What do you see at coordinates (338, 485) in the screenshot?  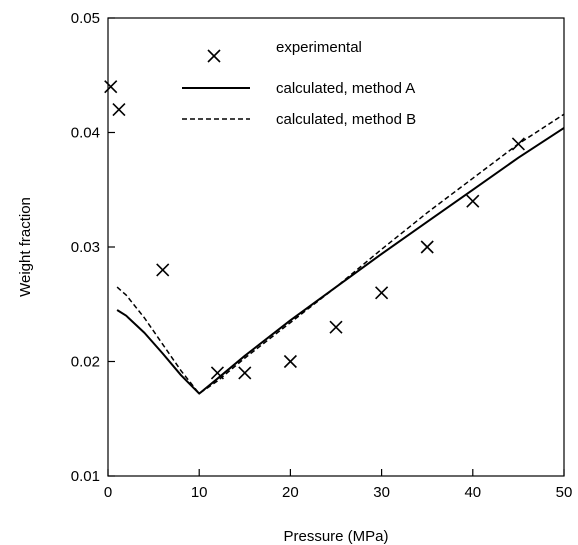 I see `x-axis-ticks: 0 10 20 30 40 50` at bounding box center [338, 485].